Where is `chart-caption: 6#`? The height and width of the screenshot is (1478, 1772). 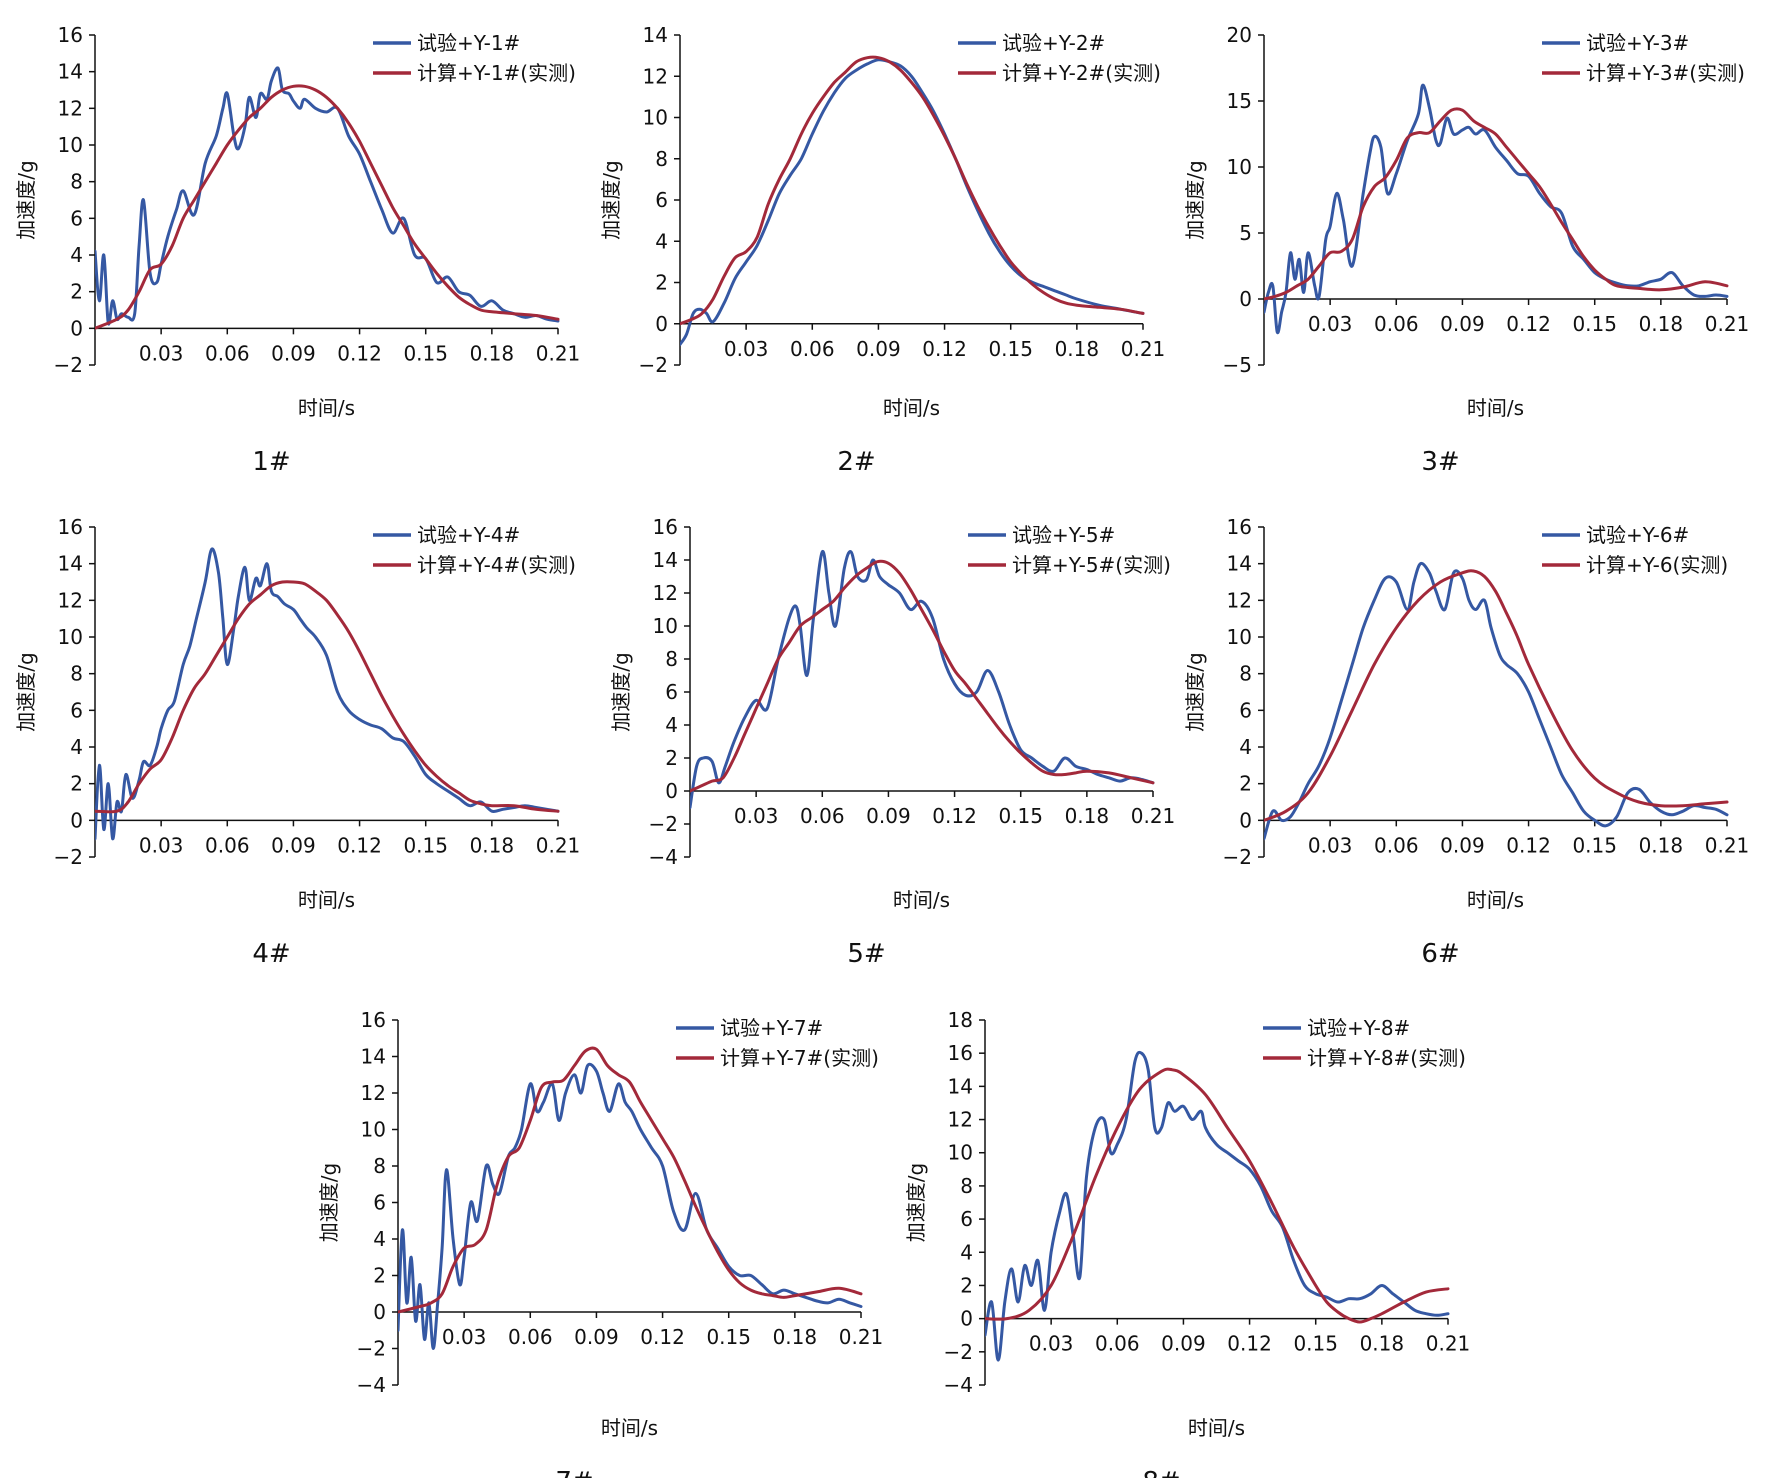 chart-caption: 6# is located at coordinates (1440, 954).